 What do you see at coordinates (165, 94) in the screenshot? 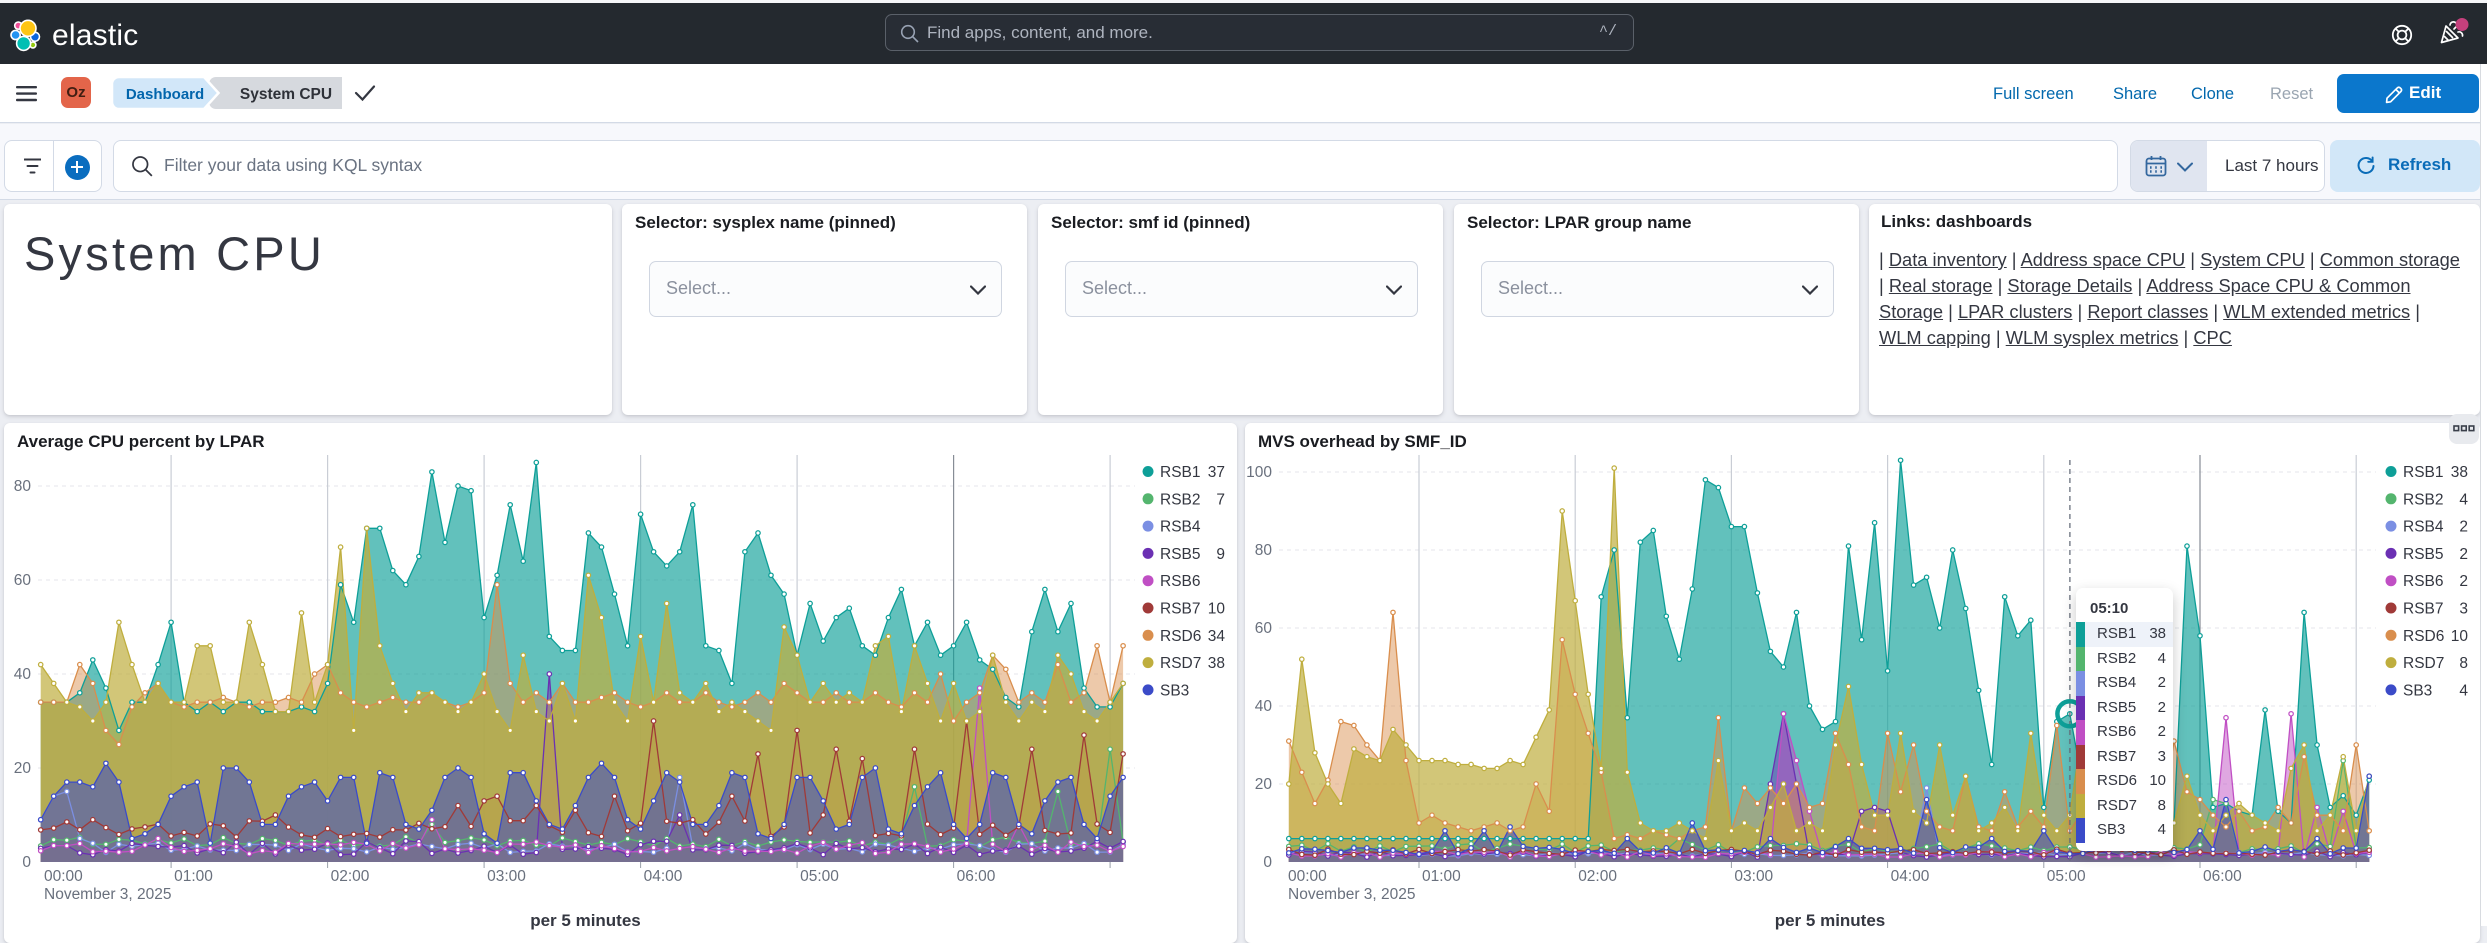
I see `svg-text: Dashboard` at bounding box center [165, 94].